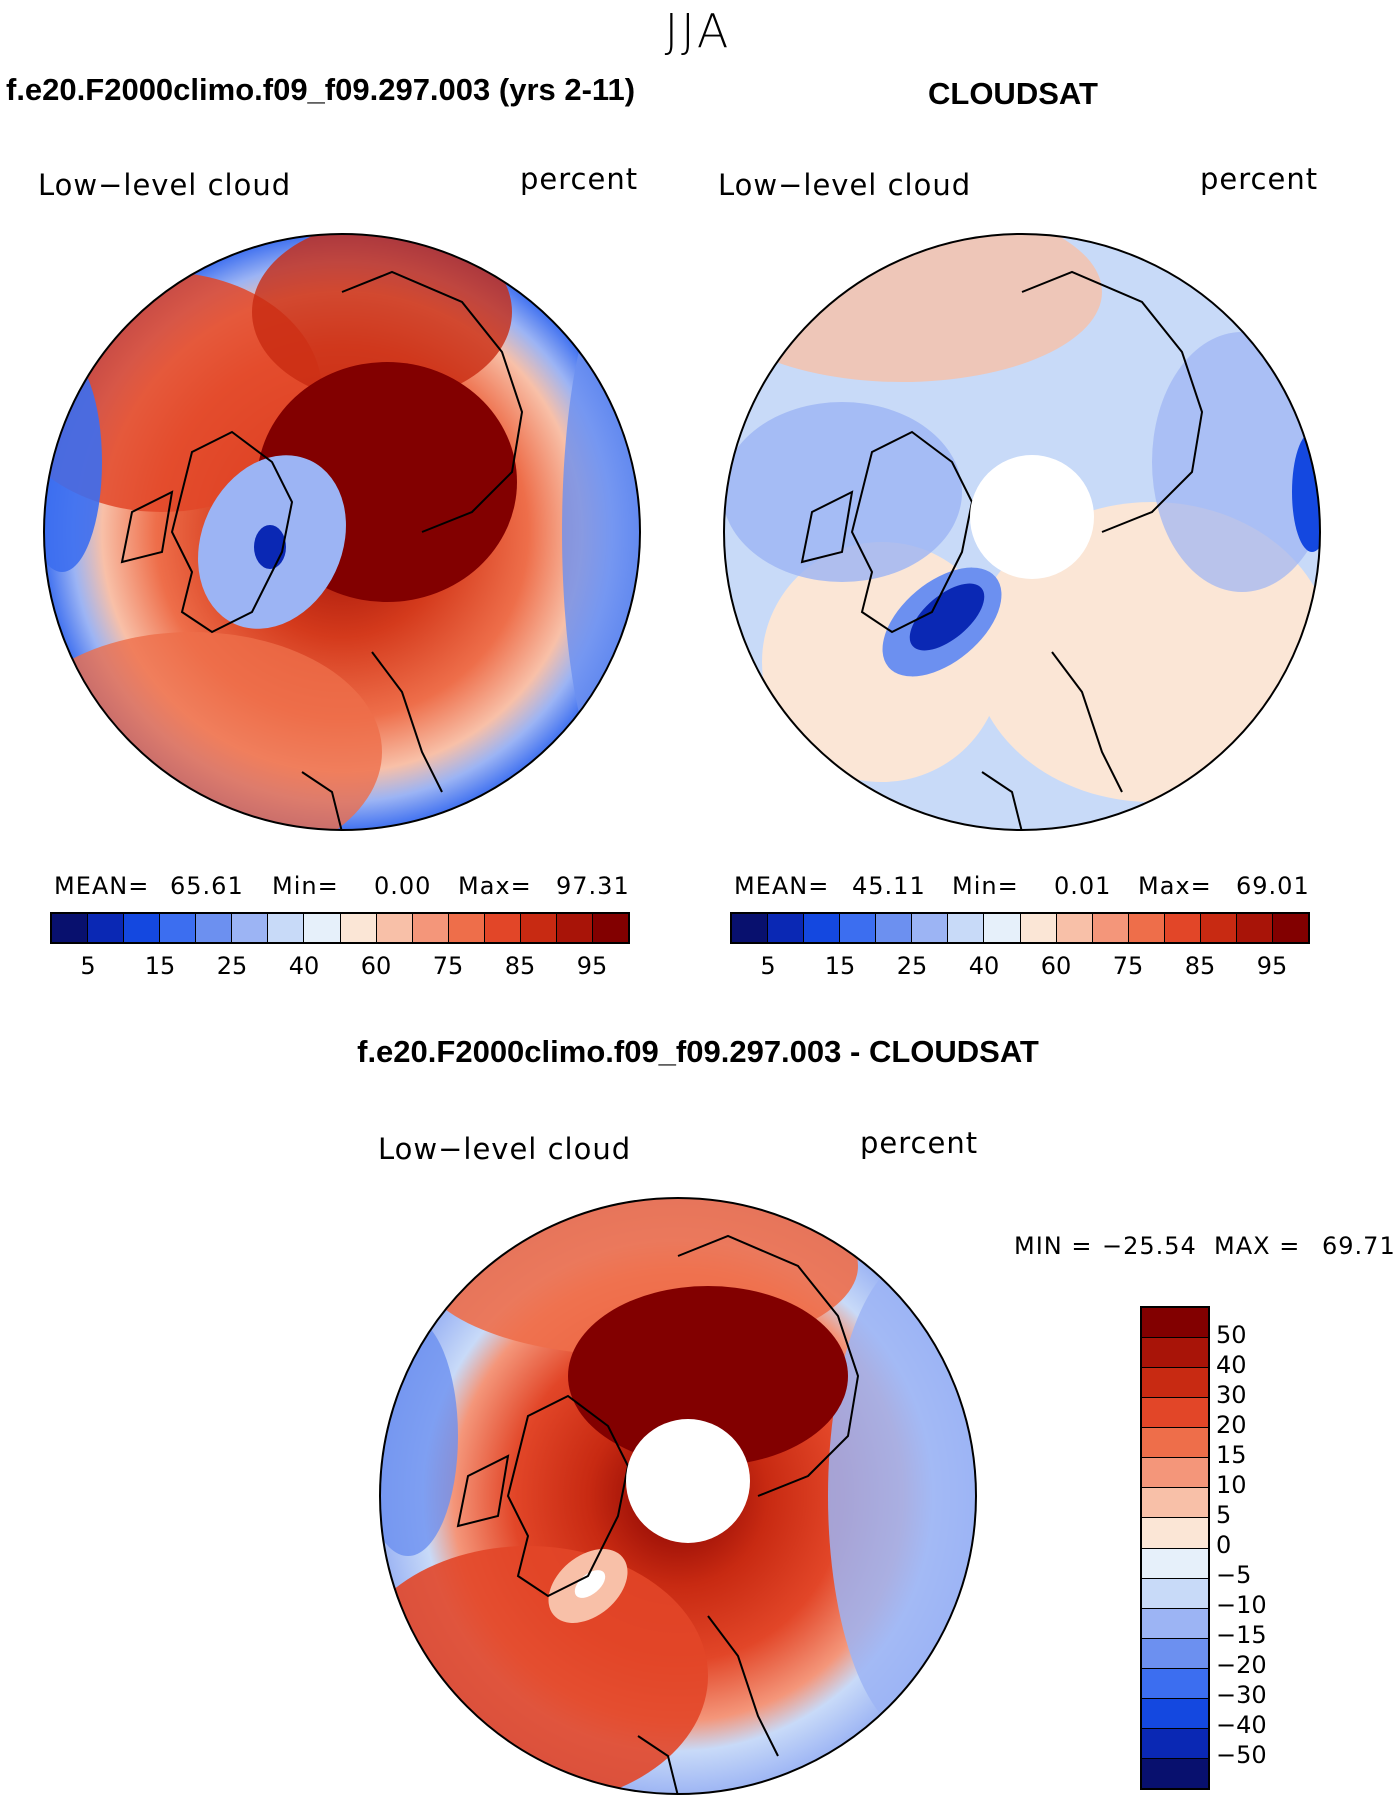 This screenshot has width=1396, height=1799. What do you see at coordinates (403, 886) in the screenshot?
I see `panel-model-min-value: 0.00` at bounding box center [403, 886].